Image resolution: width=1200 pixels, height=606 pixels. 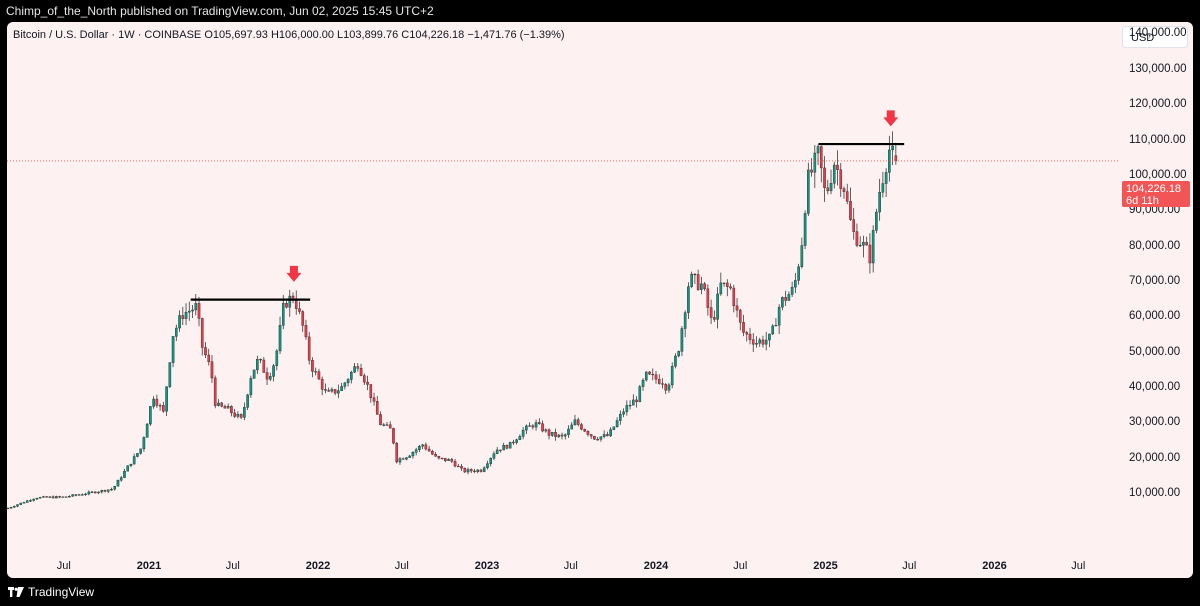 I want to click on time-tick-label: 2023, so click(x=487, y=566).